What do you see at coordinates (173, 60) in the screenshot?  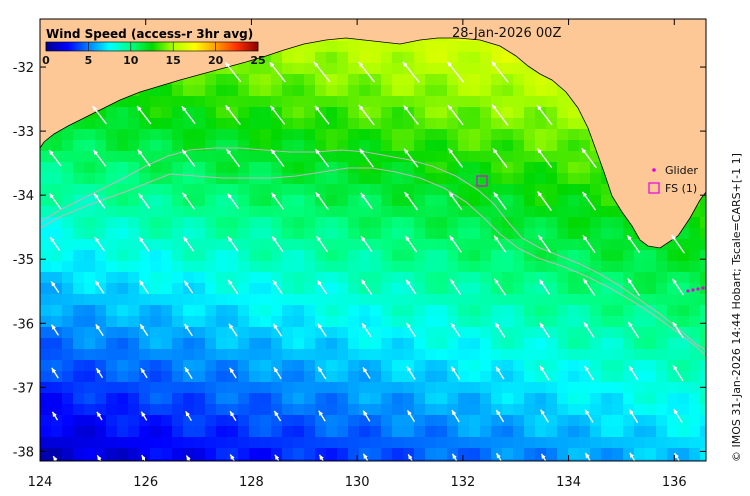 I see `colorbar-tick-label: 15` at bounding box center [173, 60].